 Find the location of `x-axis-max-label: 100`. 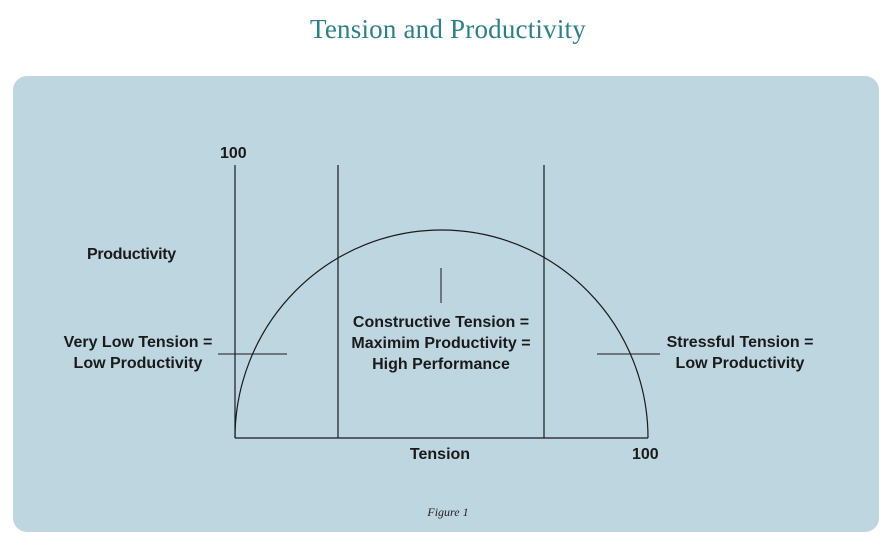

x-axis-max-label: 100 is located at coordinates (645, 454).